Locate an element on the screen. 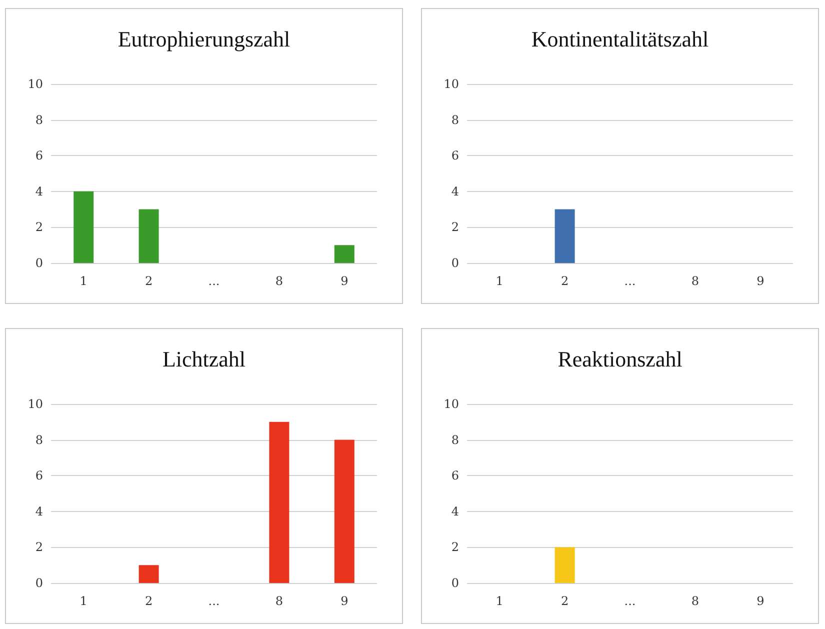 This screenshot has width=825, height=629. chart-title: Reaktionszahl is located at coordinates (620, 359).